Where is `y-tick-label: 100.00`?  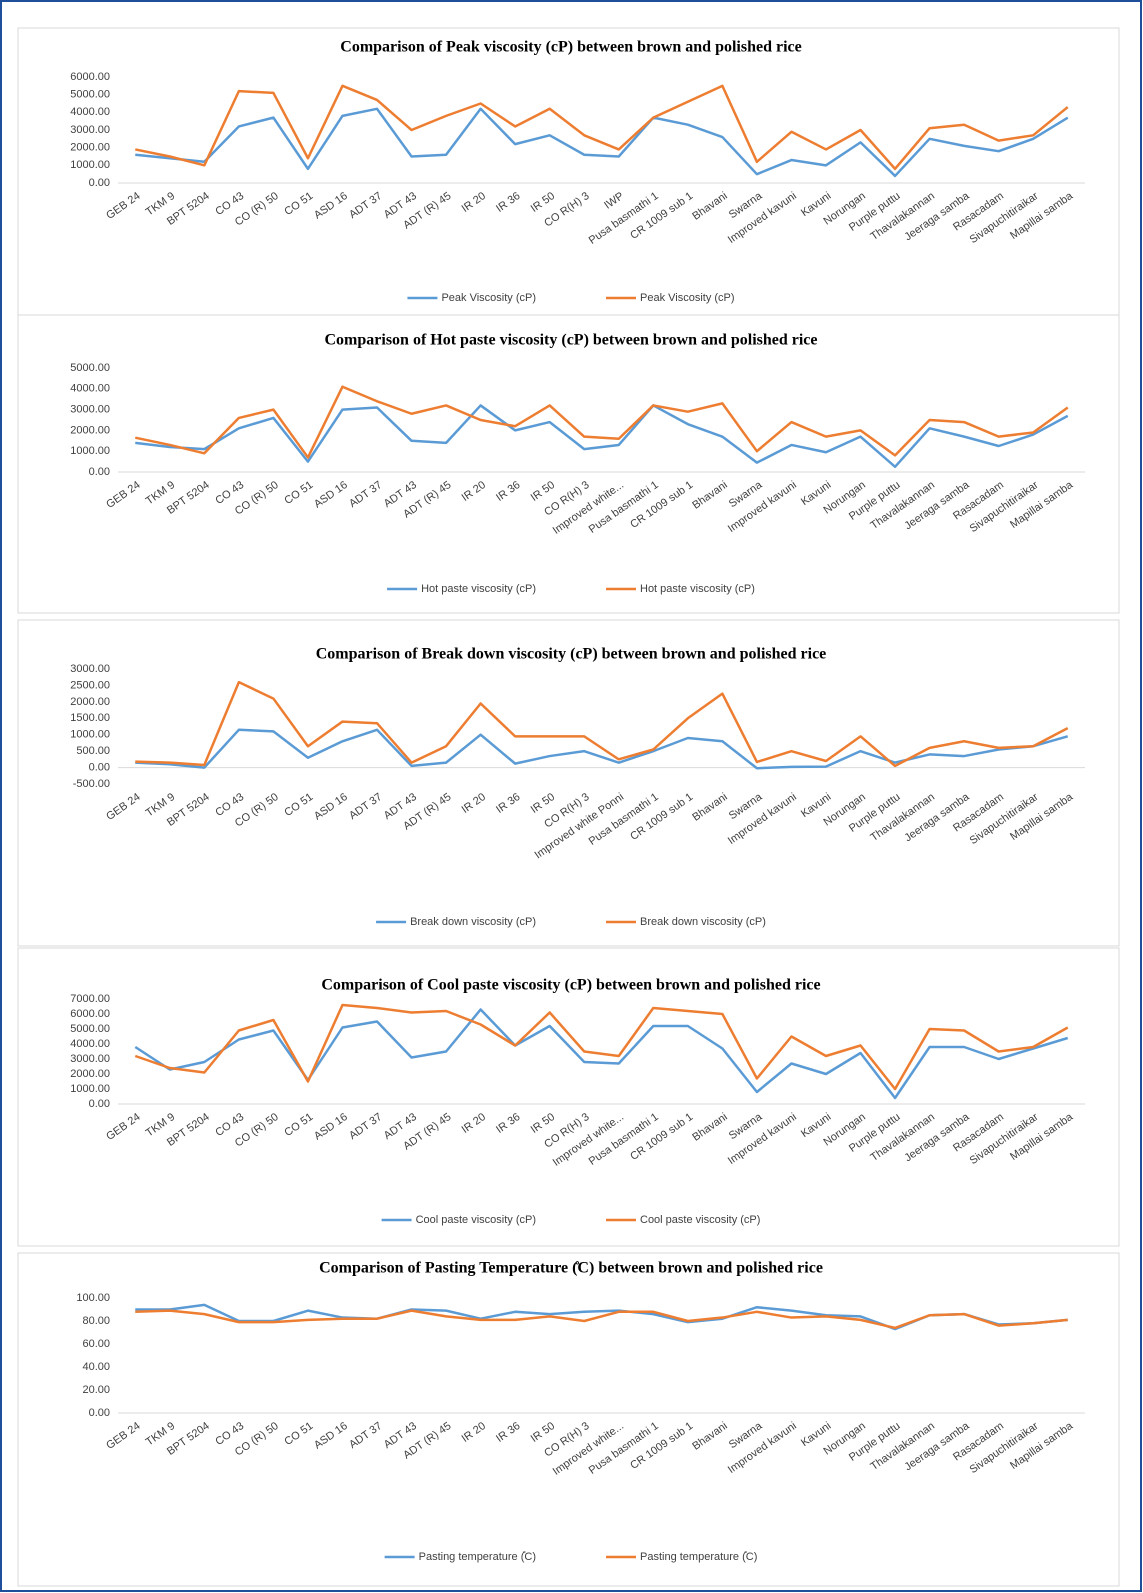 y-tick-label: 100.00 is located at coordinates (93, 1298).